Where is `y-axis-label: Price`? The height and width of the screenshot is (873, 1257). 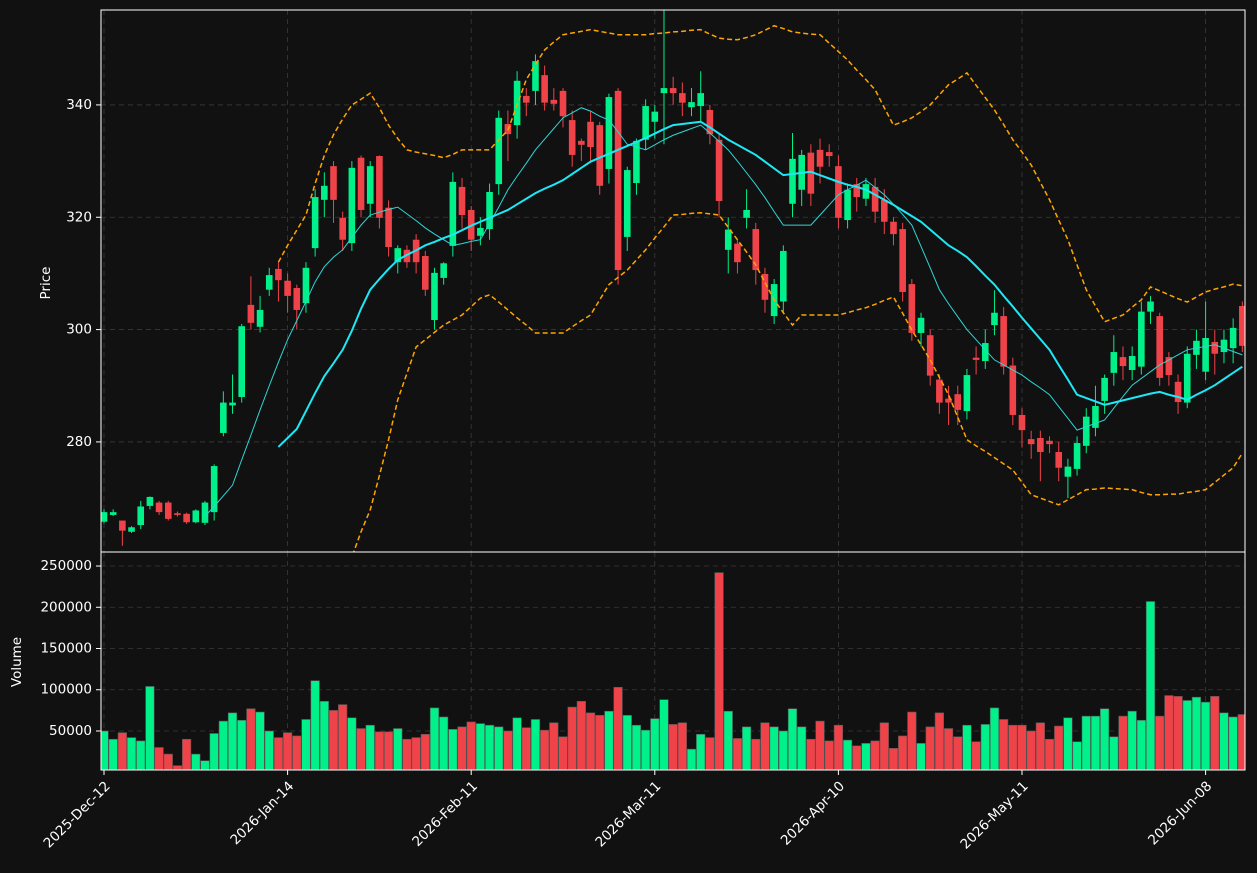 y-axis-label: Price is located at coordinates (46, 283).